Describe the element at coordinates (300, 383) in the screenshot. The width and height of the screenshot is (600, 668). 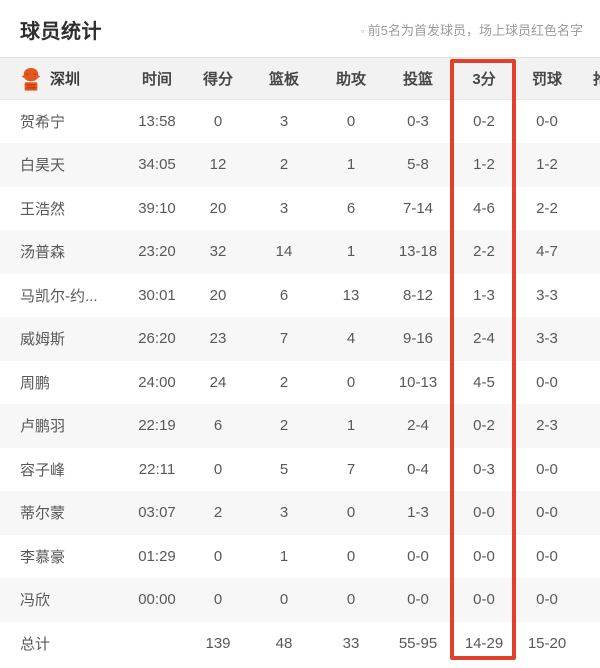
I see `player-row: 周鹏 24:00 24 2 0 10-13 4-5 0-0` at that location.